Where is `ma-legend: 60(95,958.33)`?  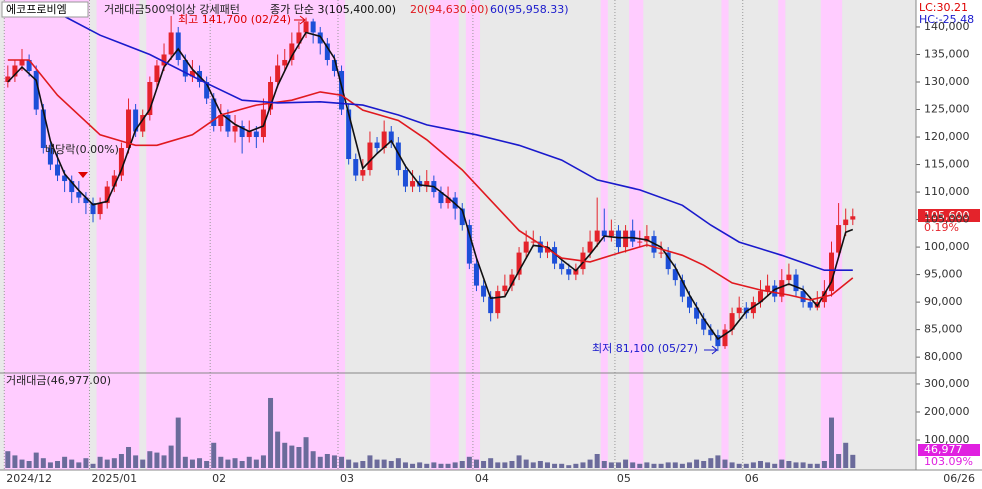 ma-legend: 60(95,958.33) is located at coordinates (529, 9).